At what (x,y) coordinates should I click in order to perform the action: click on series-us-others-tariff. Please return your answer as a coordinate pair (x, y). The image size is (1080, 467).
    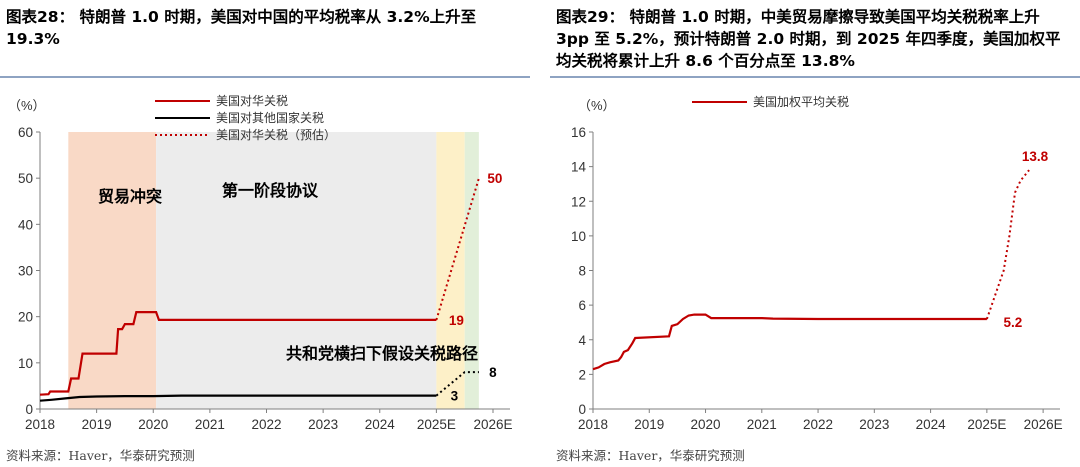
    Looking at the image, I should click on (238, 398).